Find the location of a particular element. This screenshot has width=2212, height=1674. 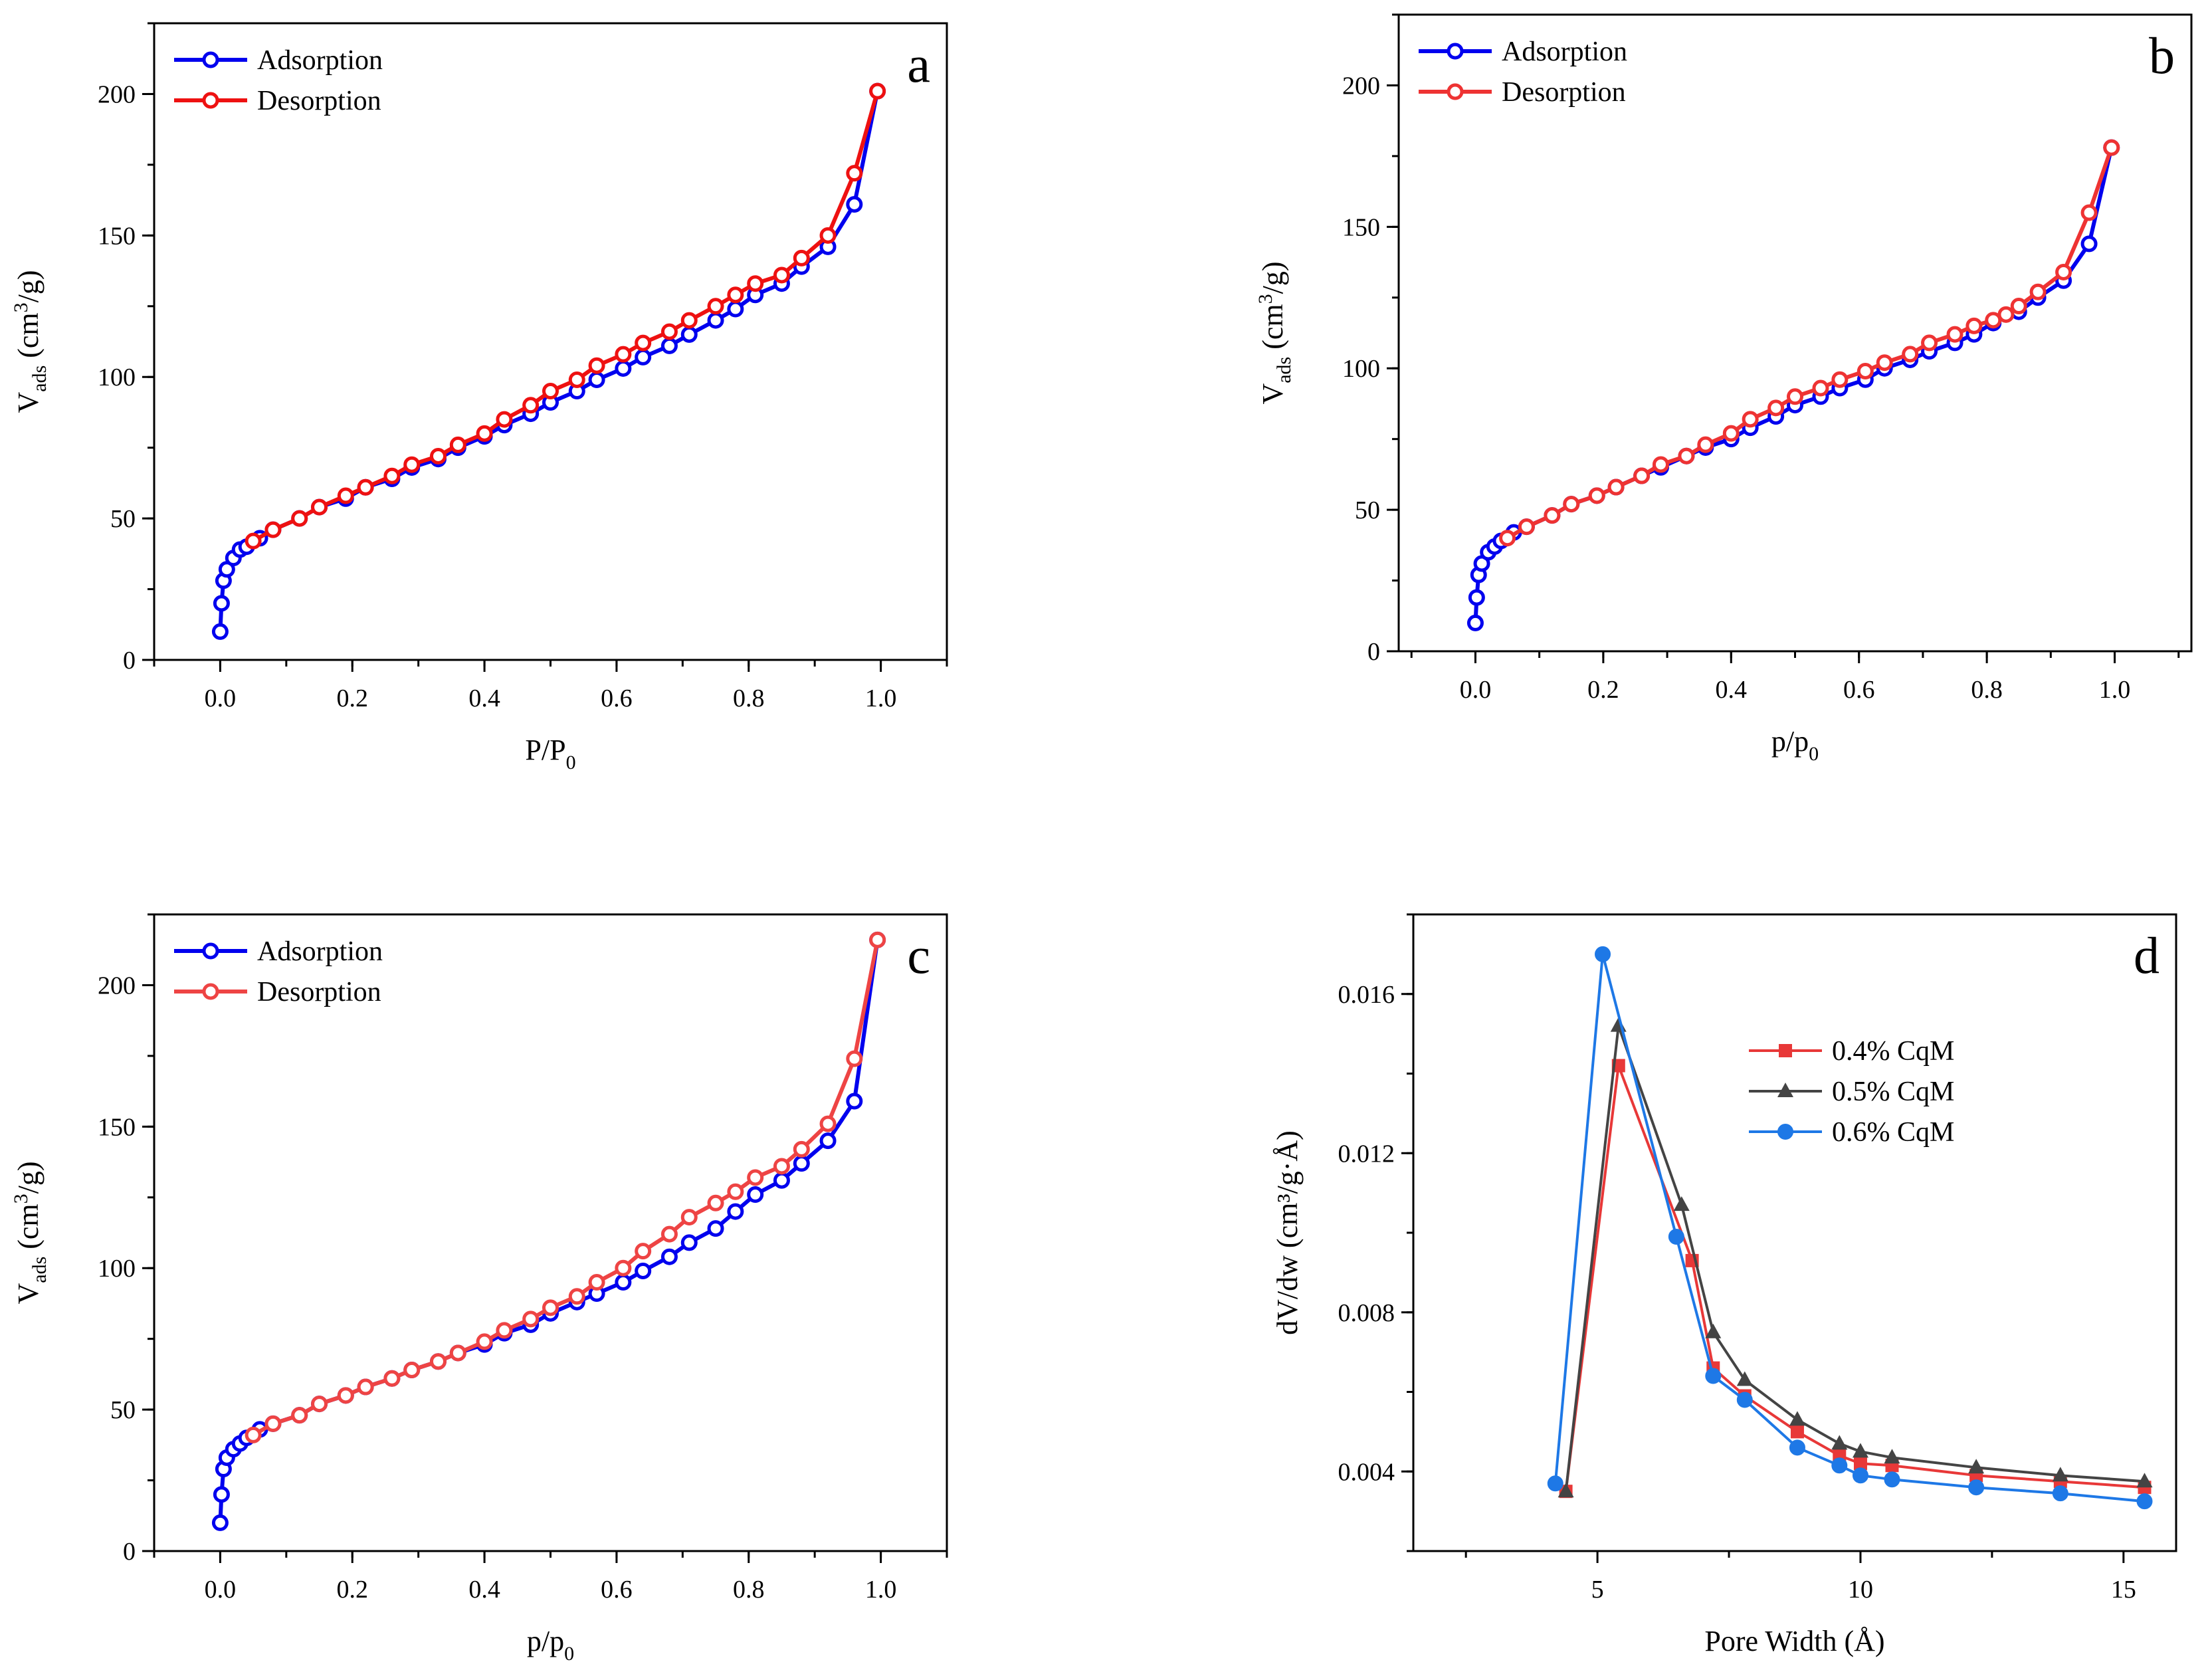

legend-item: 0.6% CqM is located at coordinates (1852, 1132).